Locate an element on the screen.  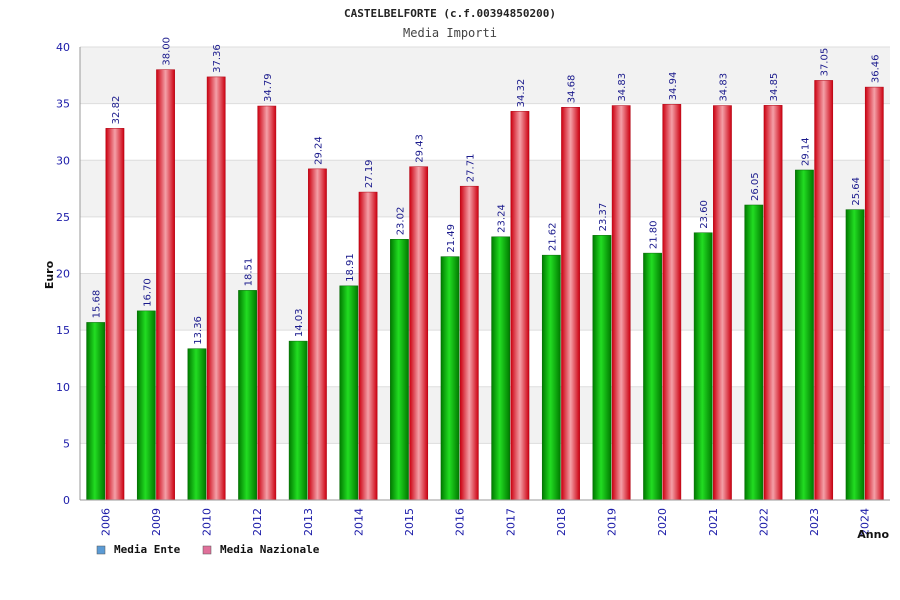
y-tick-label: 40 is located at coordinates (63, 47).